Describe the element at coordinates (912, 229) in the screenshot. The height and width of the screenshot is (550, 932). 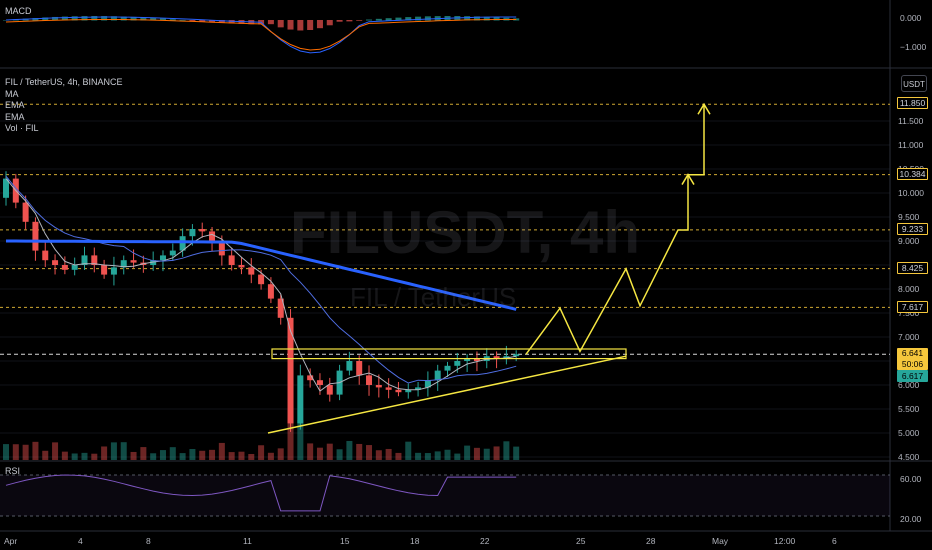
I see `level-tag-9233: 9.233` at that location.